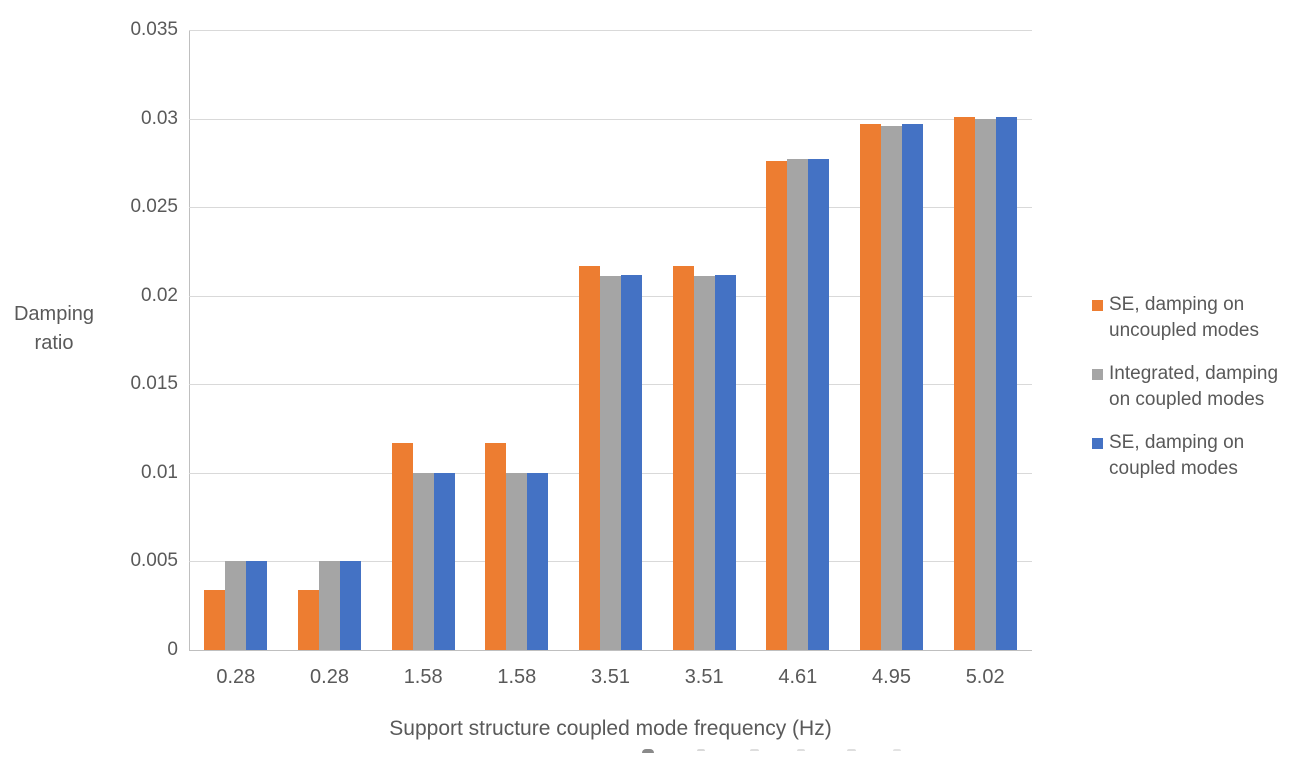 The image size is (1296, 771). Describe the element at coordinates (725, 462) in the screenshot. I see `bar-series3-group6` at that location.